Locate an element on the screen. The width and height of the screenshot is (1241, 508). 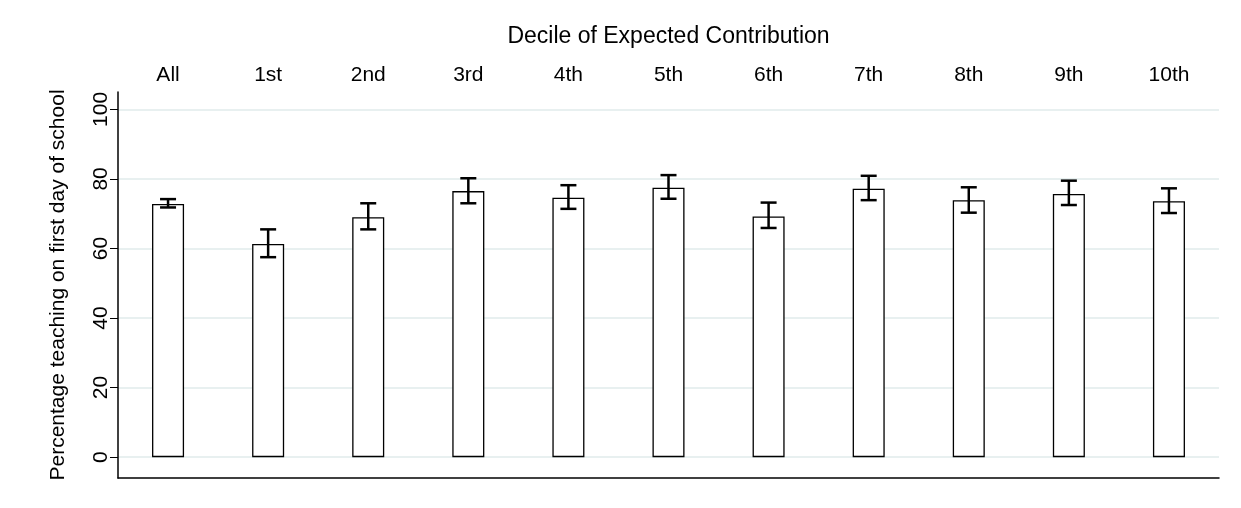
y-tick-label: 40 is located at coordinates (99, 318).